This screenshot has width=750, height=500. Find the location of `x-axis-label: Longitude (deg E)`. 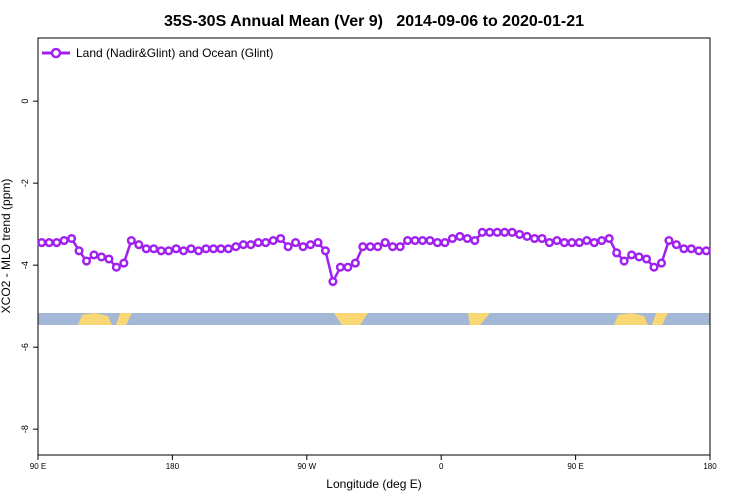

x-axis-label: Longitude (deg E) is located at coordinates (373, 484).